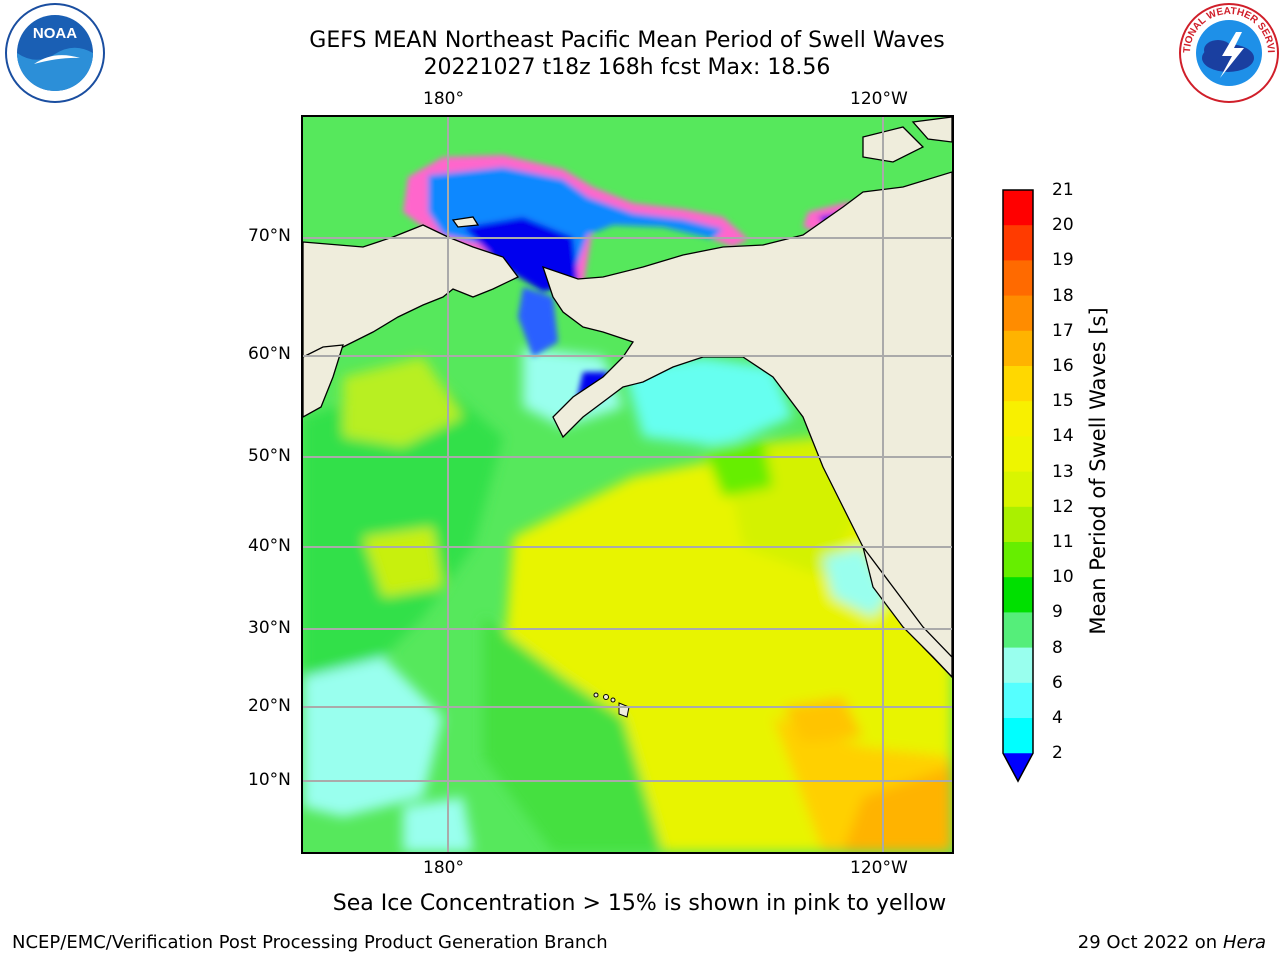  Describe the element at coordinates (1018, 767) in the screenshot. I see `colorbar-under-triangle` at that location.